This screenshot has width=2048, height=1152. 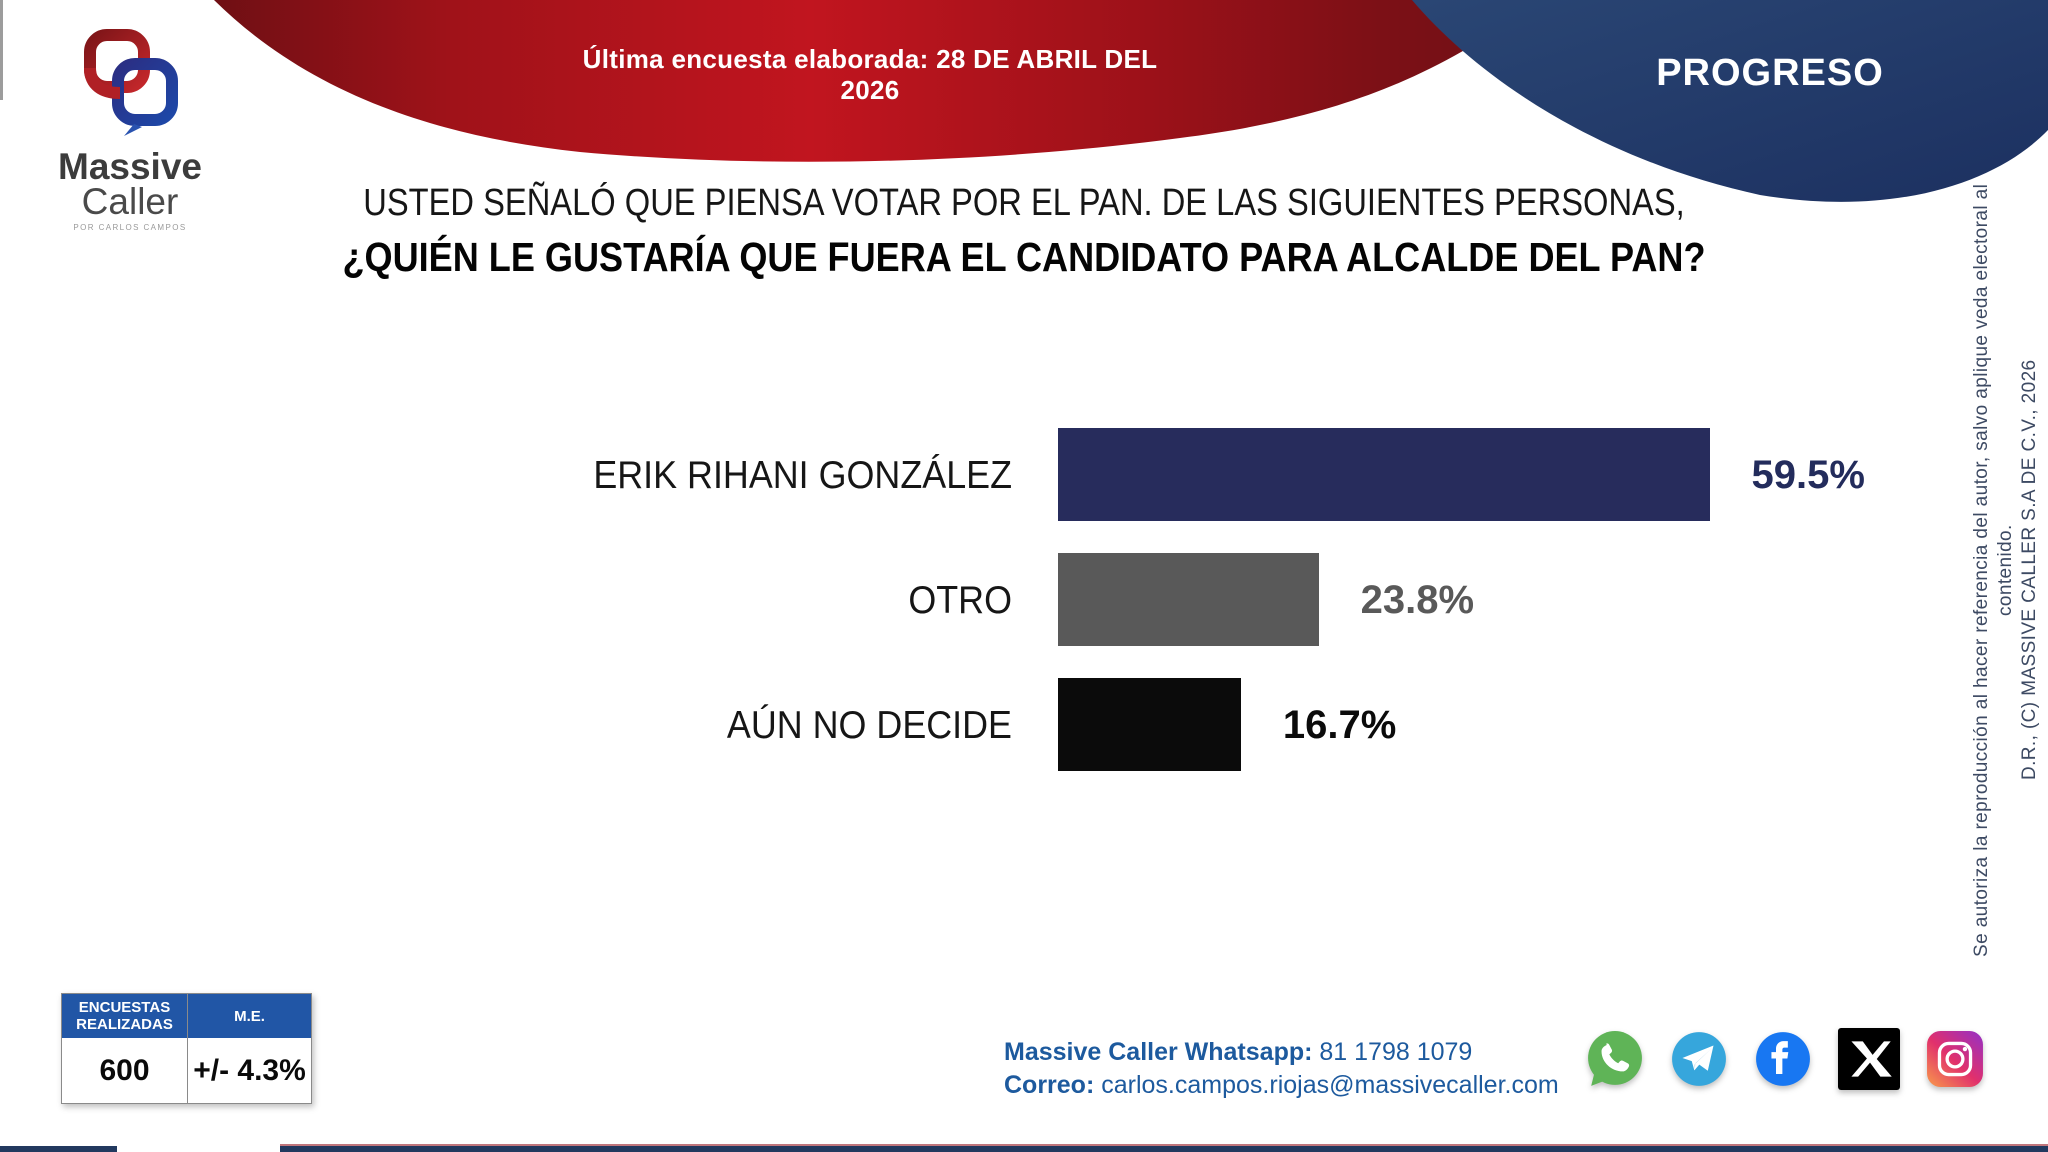 What do you see at coordinates (125, 1070) in the screenshot?
I see `stats-value-encuestas: 600` at bounding box center [125, 1070].